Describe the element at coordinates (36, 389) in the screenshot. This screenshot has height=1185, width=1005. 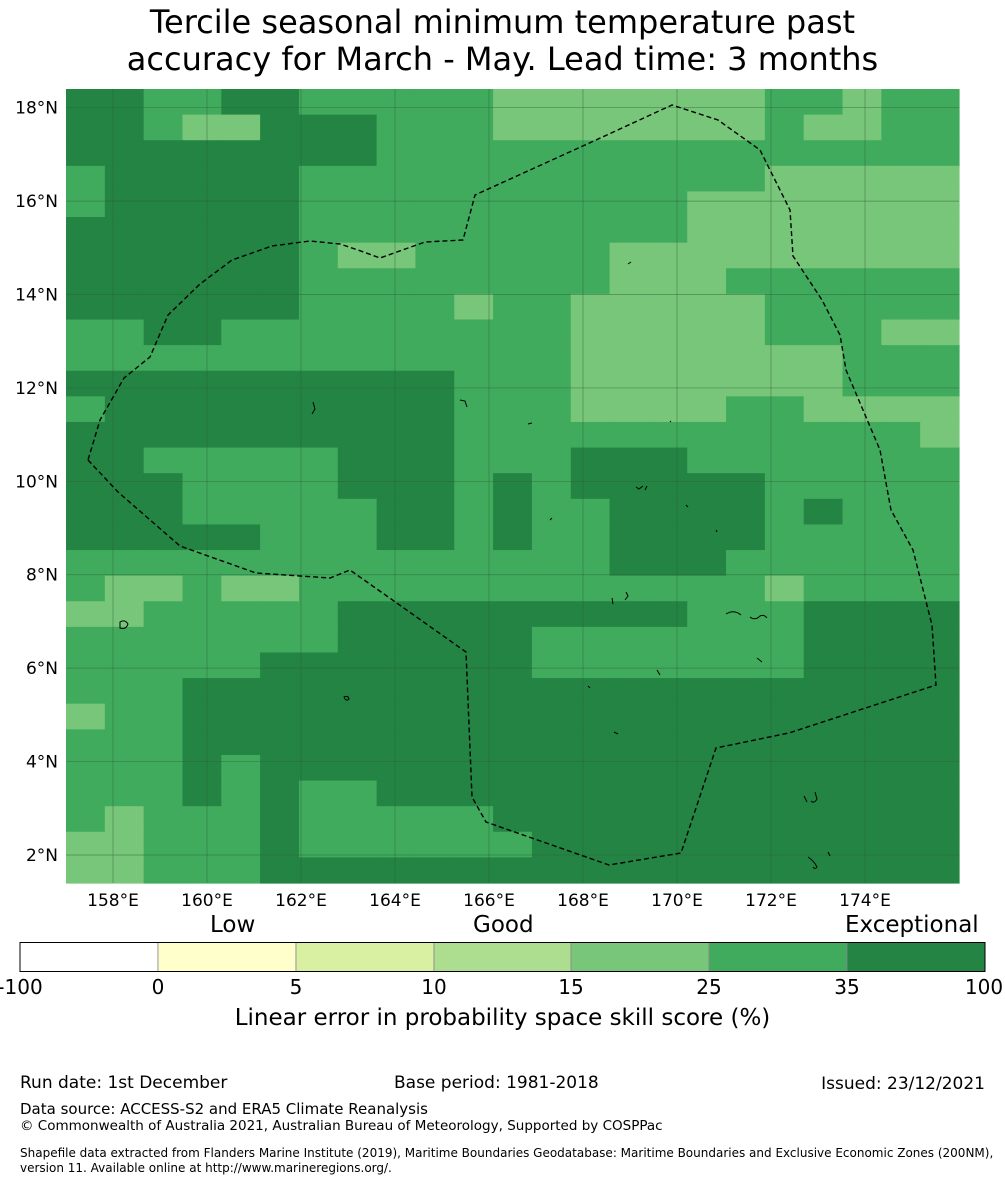
I see `y-tick-label: 12°N` at that location.